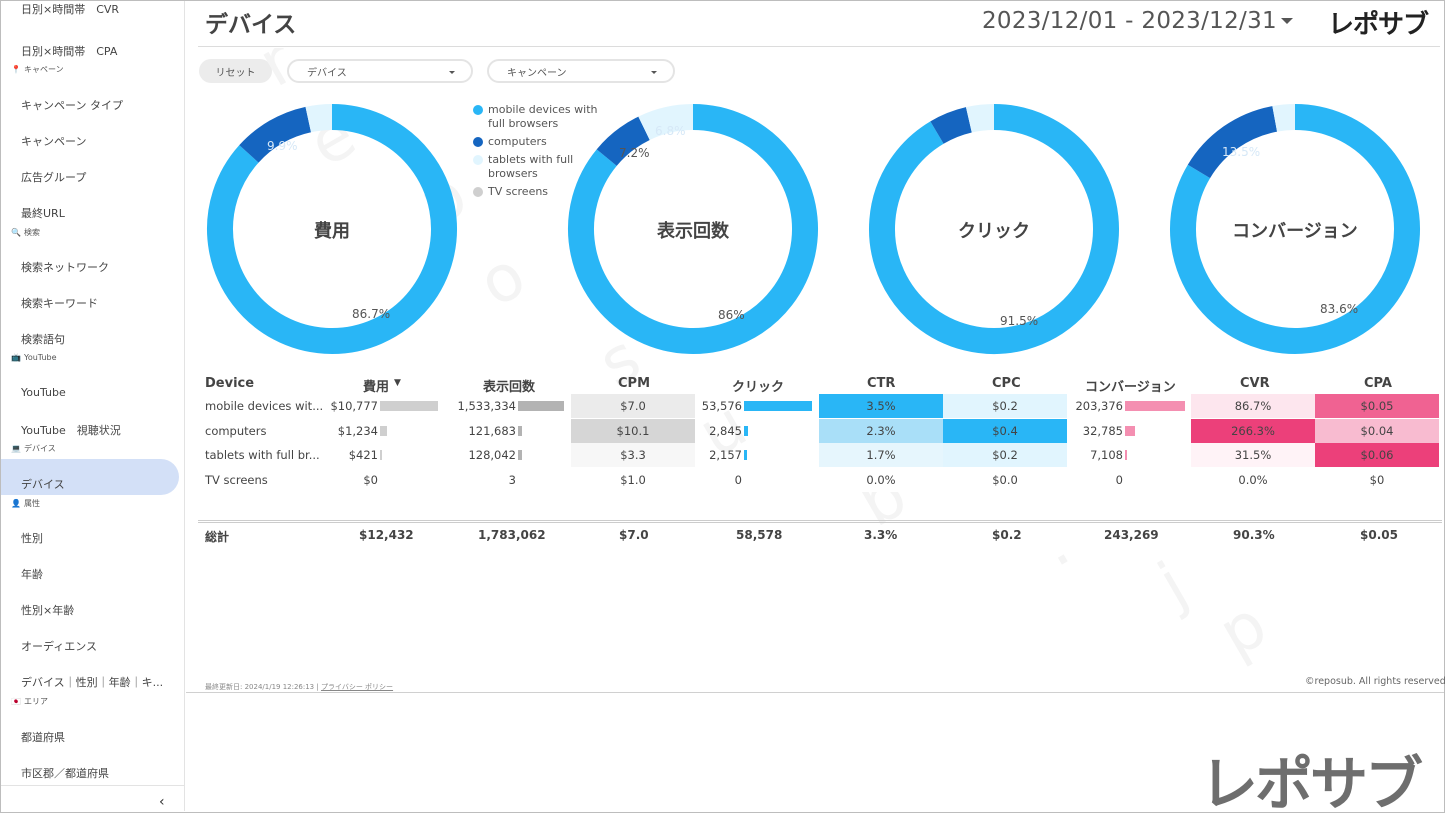  Describe the element at coordinates (633, 406) in the screenshot. I see `cpm-cell: $7.0` at that location.